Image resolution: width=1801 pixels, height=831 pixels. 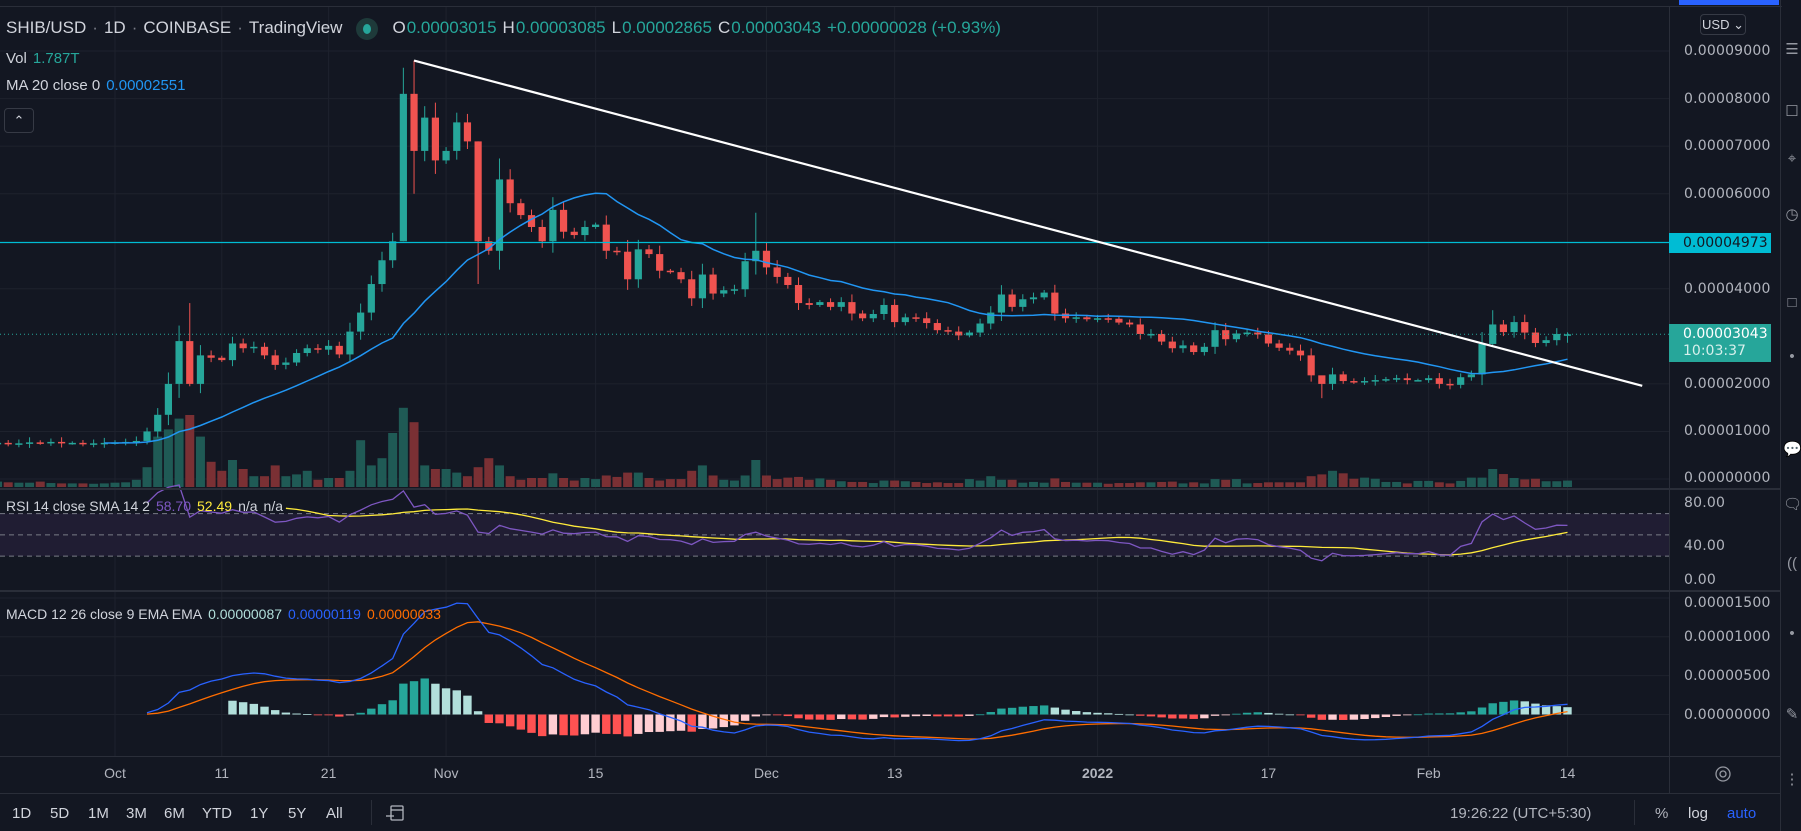 I want to click on data-window-icon: ◷, so click(x=1792, y=214).